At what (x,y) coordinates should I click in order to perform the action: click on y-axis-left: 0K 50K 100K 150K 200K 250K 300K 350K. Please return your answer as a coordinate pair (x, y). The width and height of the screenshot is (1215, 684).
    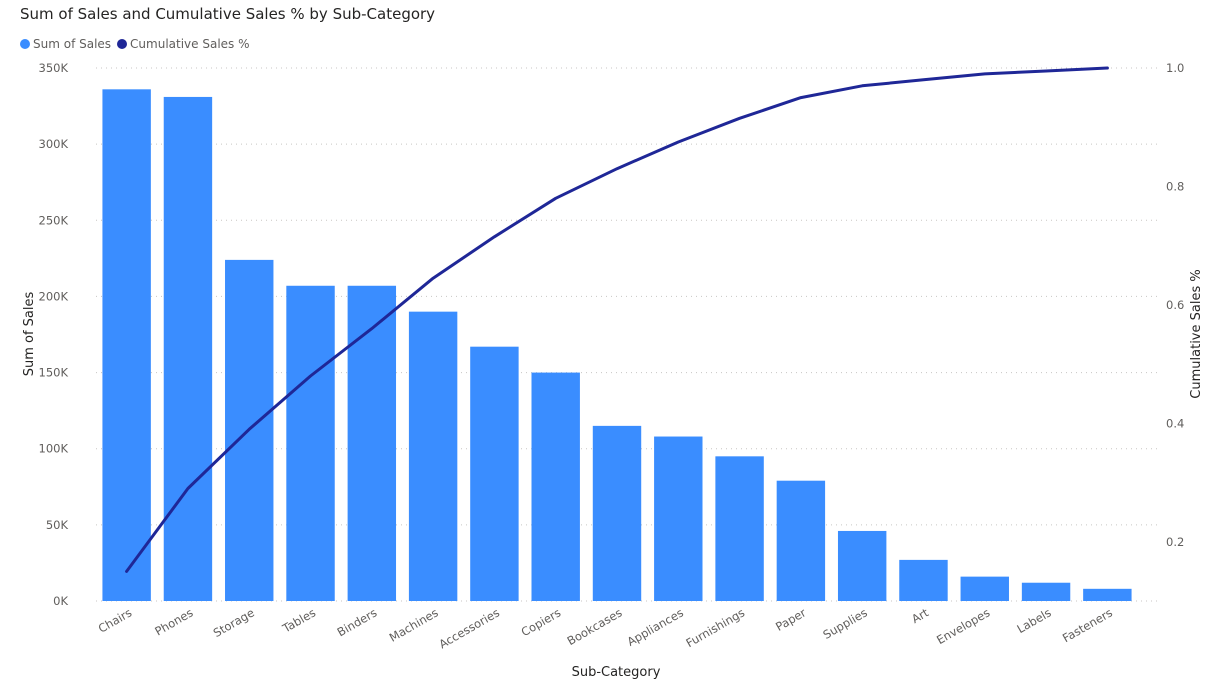
    Looking at the image, I should click on (54, 334).